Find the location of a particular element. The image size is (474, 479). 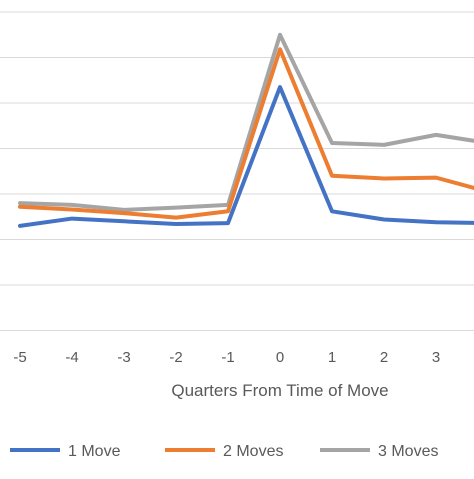

legend-label-1: 1 Move is located at coordinates (94, 451).